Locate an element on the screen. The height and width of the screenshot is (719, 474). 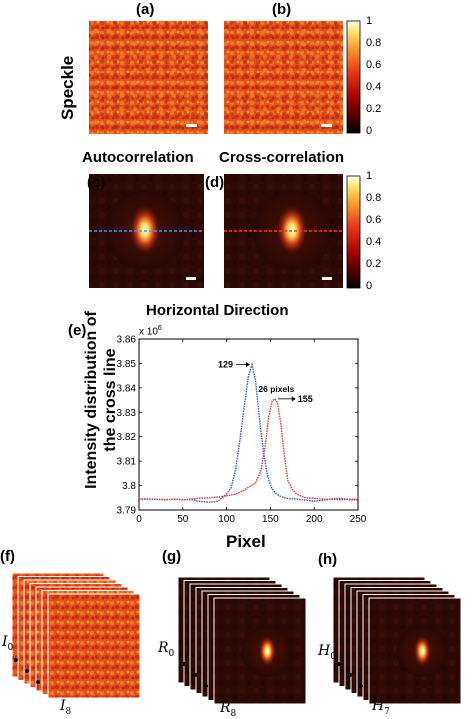
colorbar-top-tick-label: 0.6 is located at coordinates (374, 65).